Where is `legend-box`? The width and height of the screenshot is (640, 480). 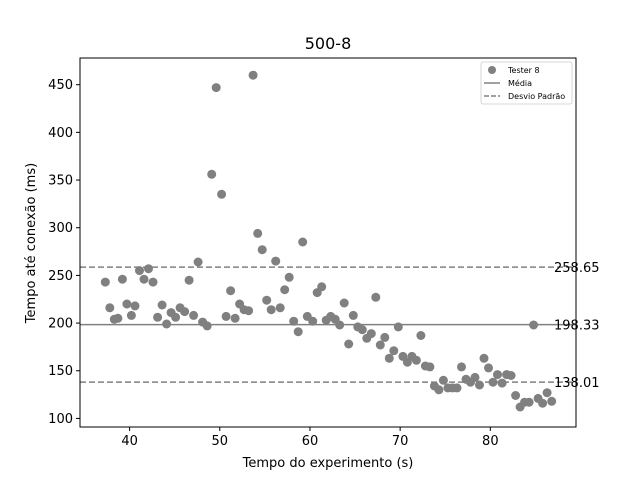
legend-box is located at coordinates (526, 83).